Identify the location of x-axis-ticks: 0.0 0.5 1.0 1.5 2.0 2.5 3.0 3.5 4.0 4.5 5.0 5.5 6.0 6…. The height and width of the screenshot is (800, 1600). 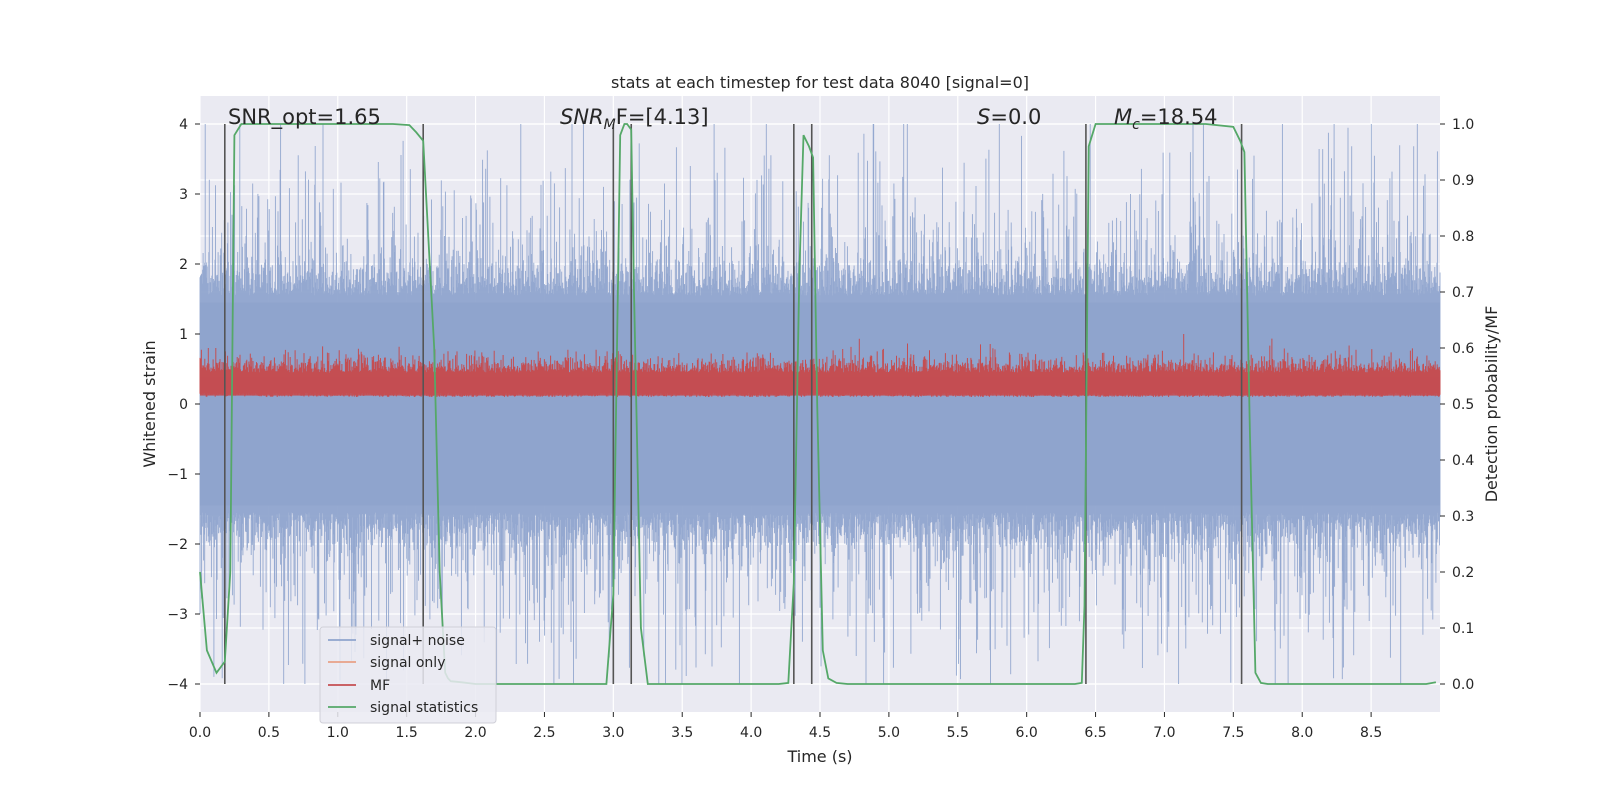
(785, 726).